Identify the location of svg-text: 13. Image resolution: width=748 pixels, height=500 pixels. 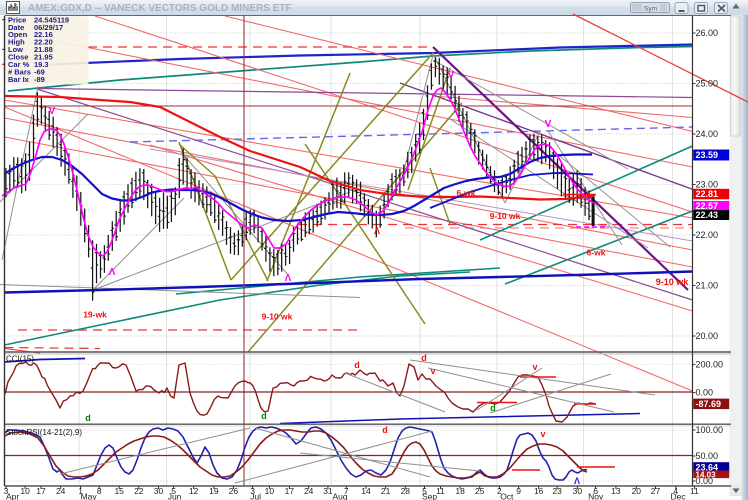
(616, 491).